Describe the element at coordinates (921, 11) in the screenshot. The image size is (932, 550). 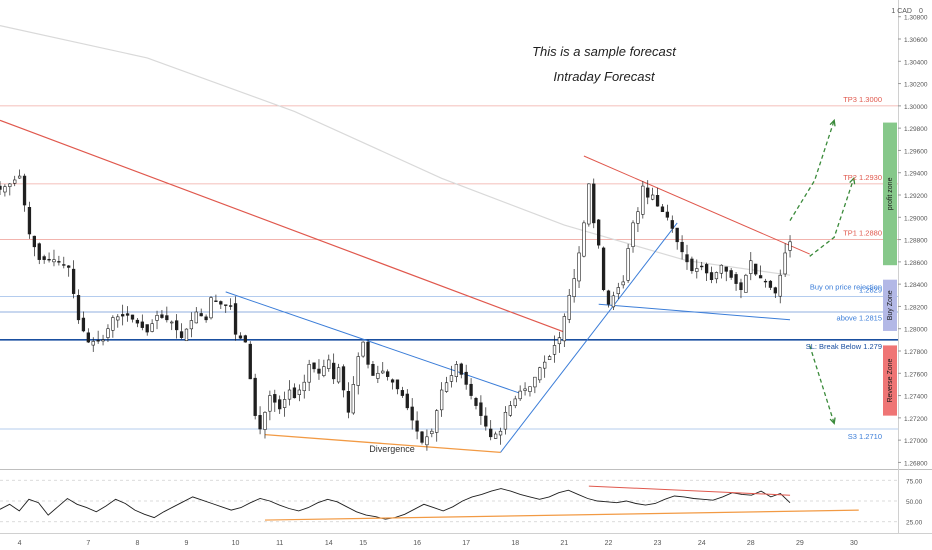
I see `currency-suffix: 0` at that location.